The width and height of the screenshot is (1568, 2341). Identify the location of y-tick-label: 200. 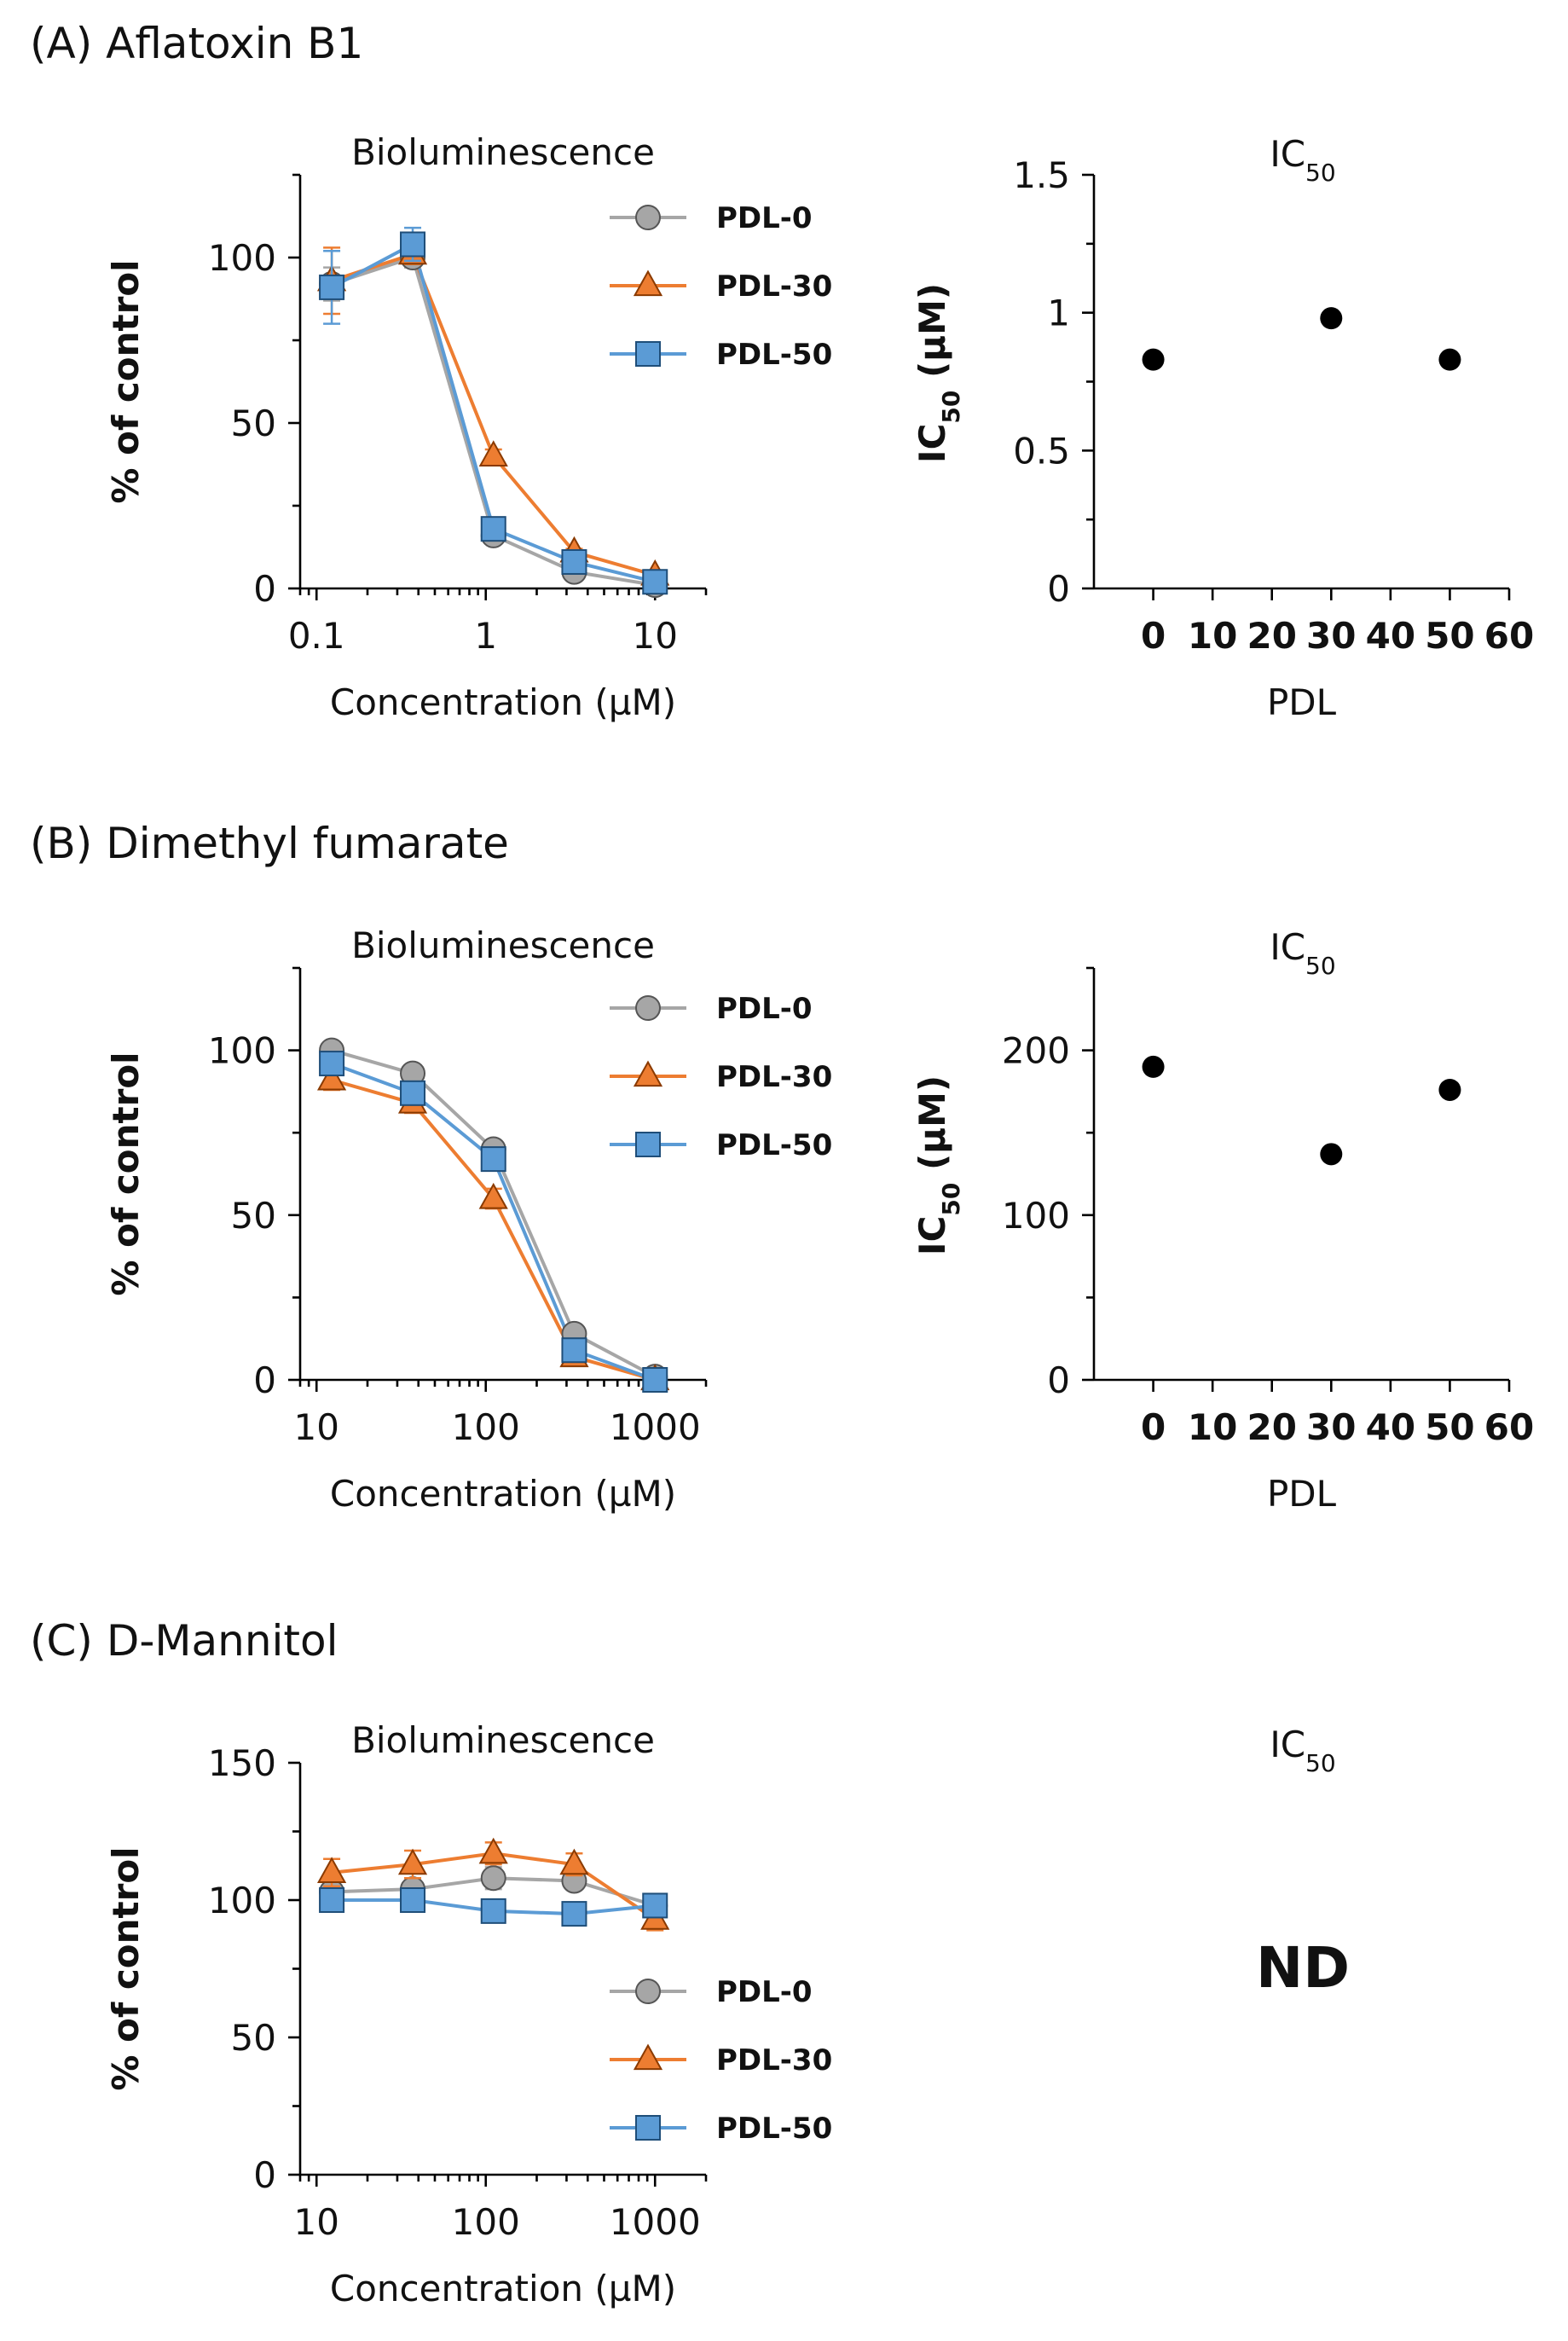
(1036, 1051).